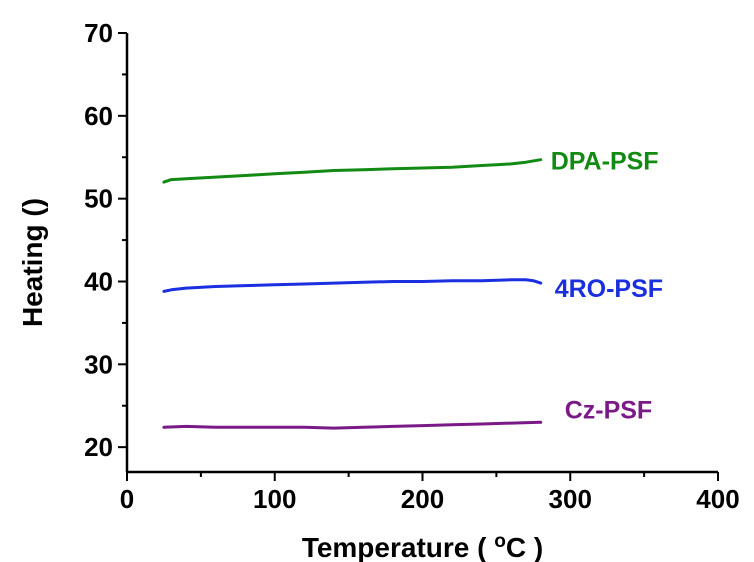  What do you see at coordinates (98, 364) in the screenshot?
I see `y-tick-label: 30` at bounding box center [98, 364].